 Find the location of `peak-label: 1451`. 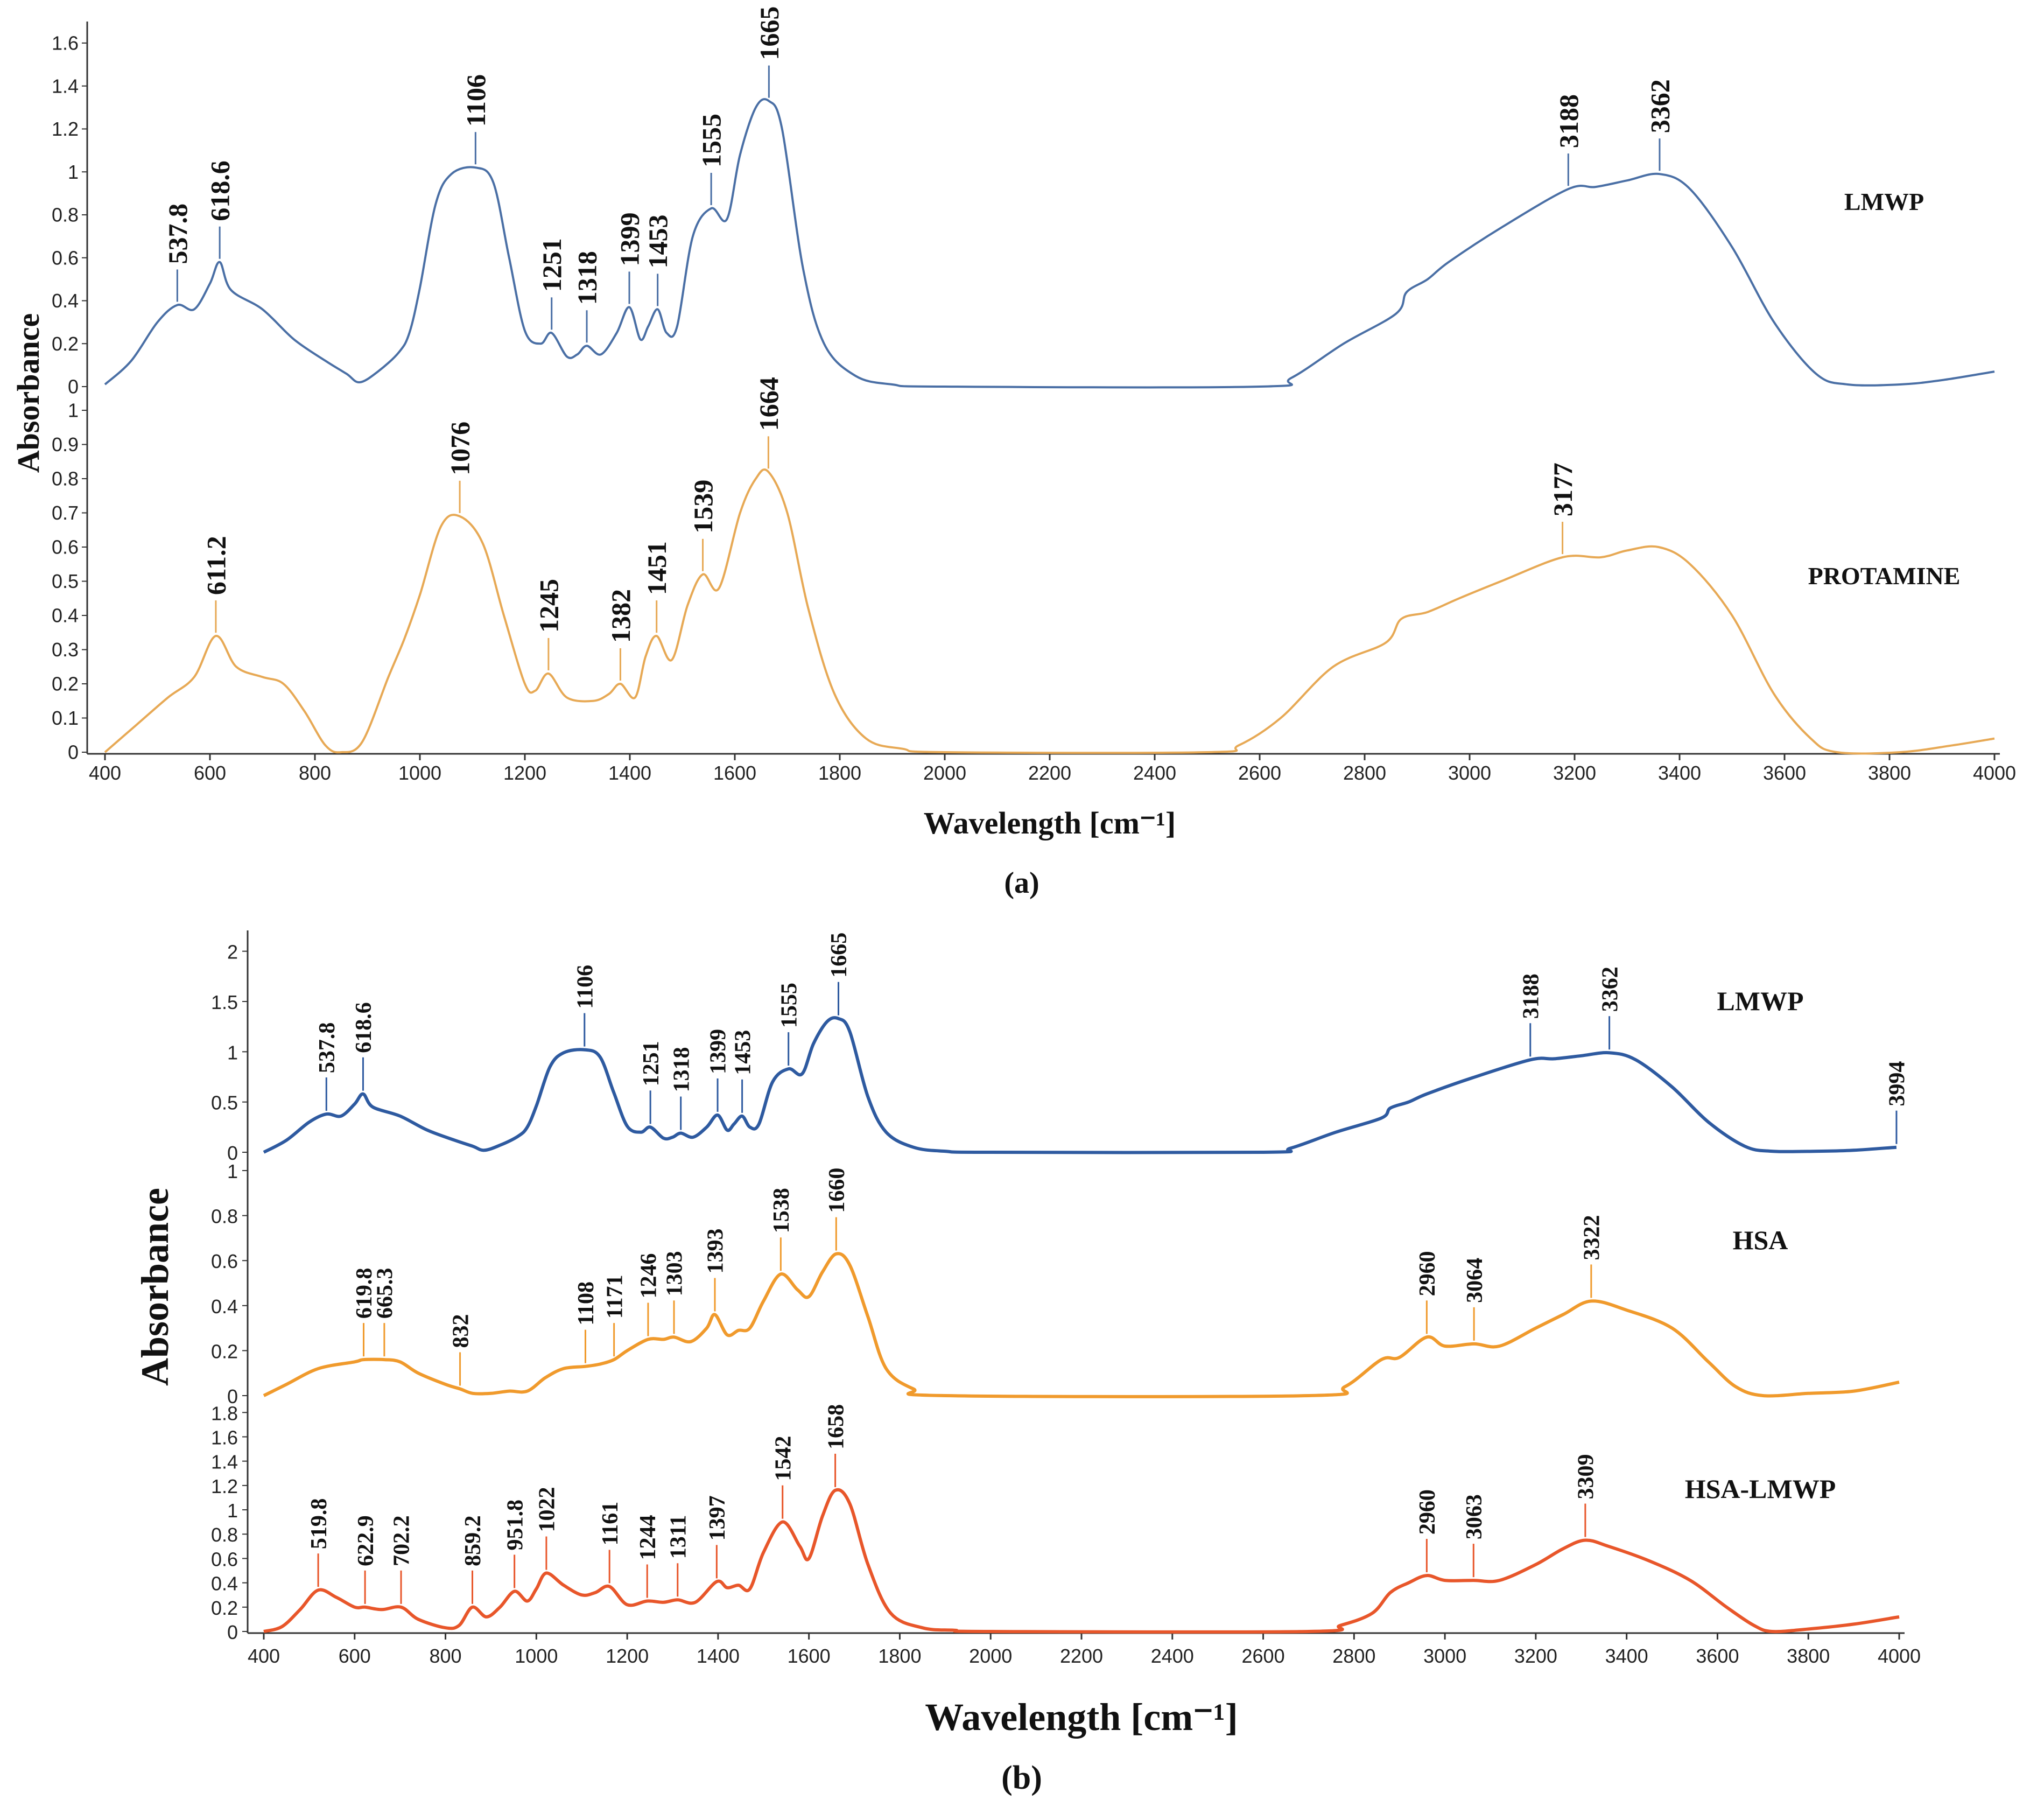

peak-label: 1451 is located at coordinates (657, 568).